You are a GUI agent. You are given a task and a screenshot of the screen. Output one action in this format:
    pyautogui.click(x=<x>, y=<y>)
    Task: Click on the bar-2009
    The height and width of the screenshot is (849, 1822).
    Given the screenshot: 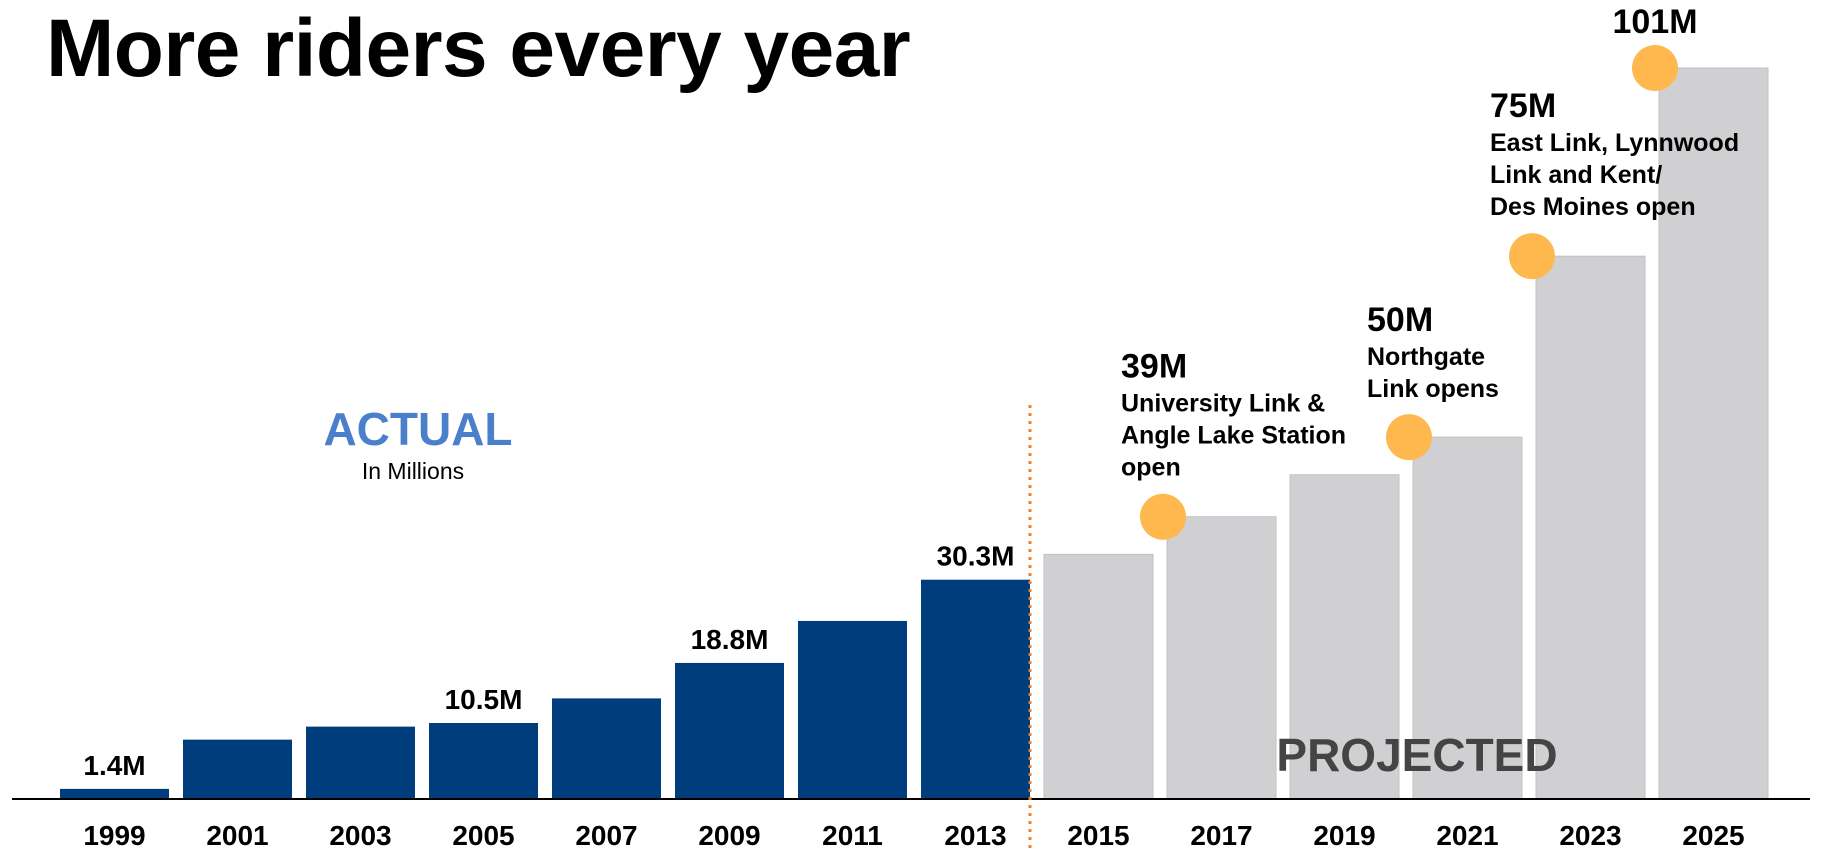 What is the action you would take?
    pyautogui.click(x=729, y=730)
    